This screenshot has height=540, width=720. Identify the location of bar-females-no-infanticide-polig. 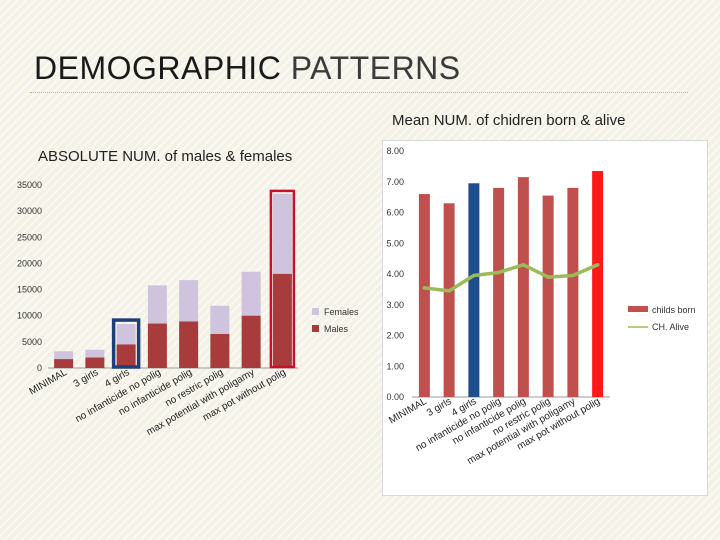
(189, 301).